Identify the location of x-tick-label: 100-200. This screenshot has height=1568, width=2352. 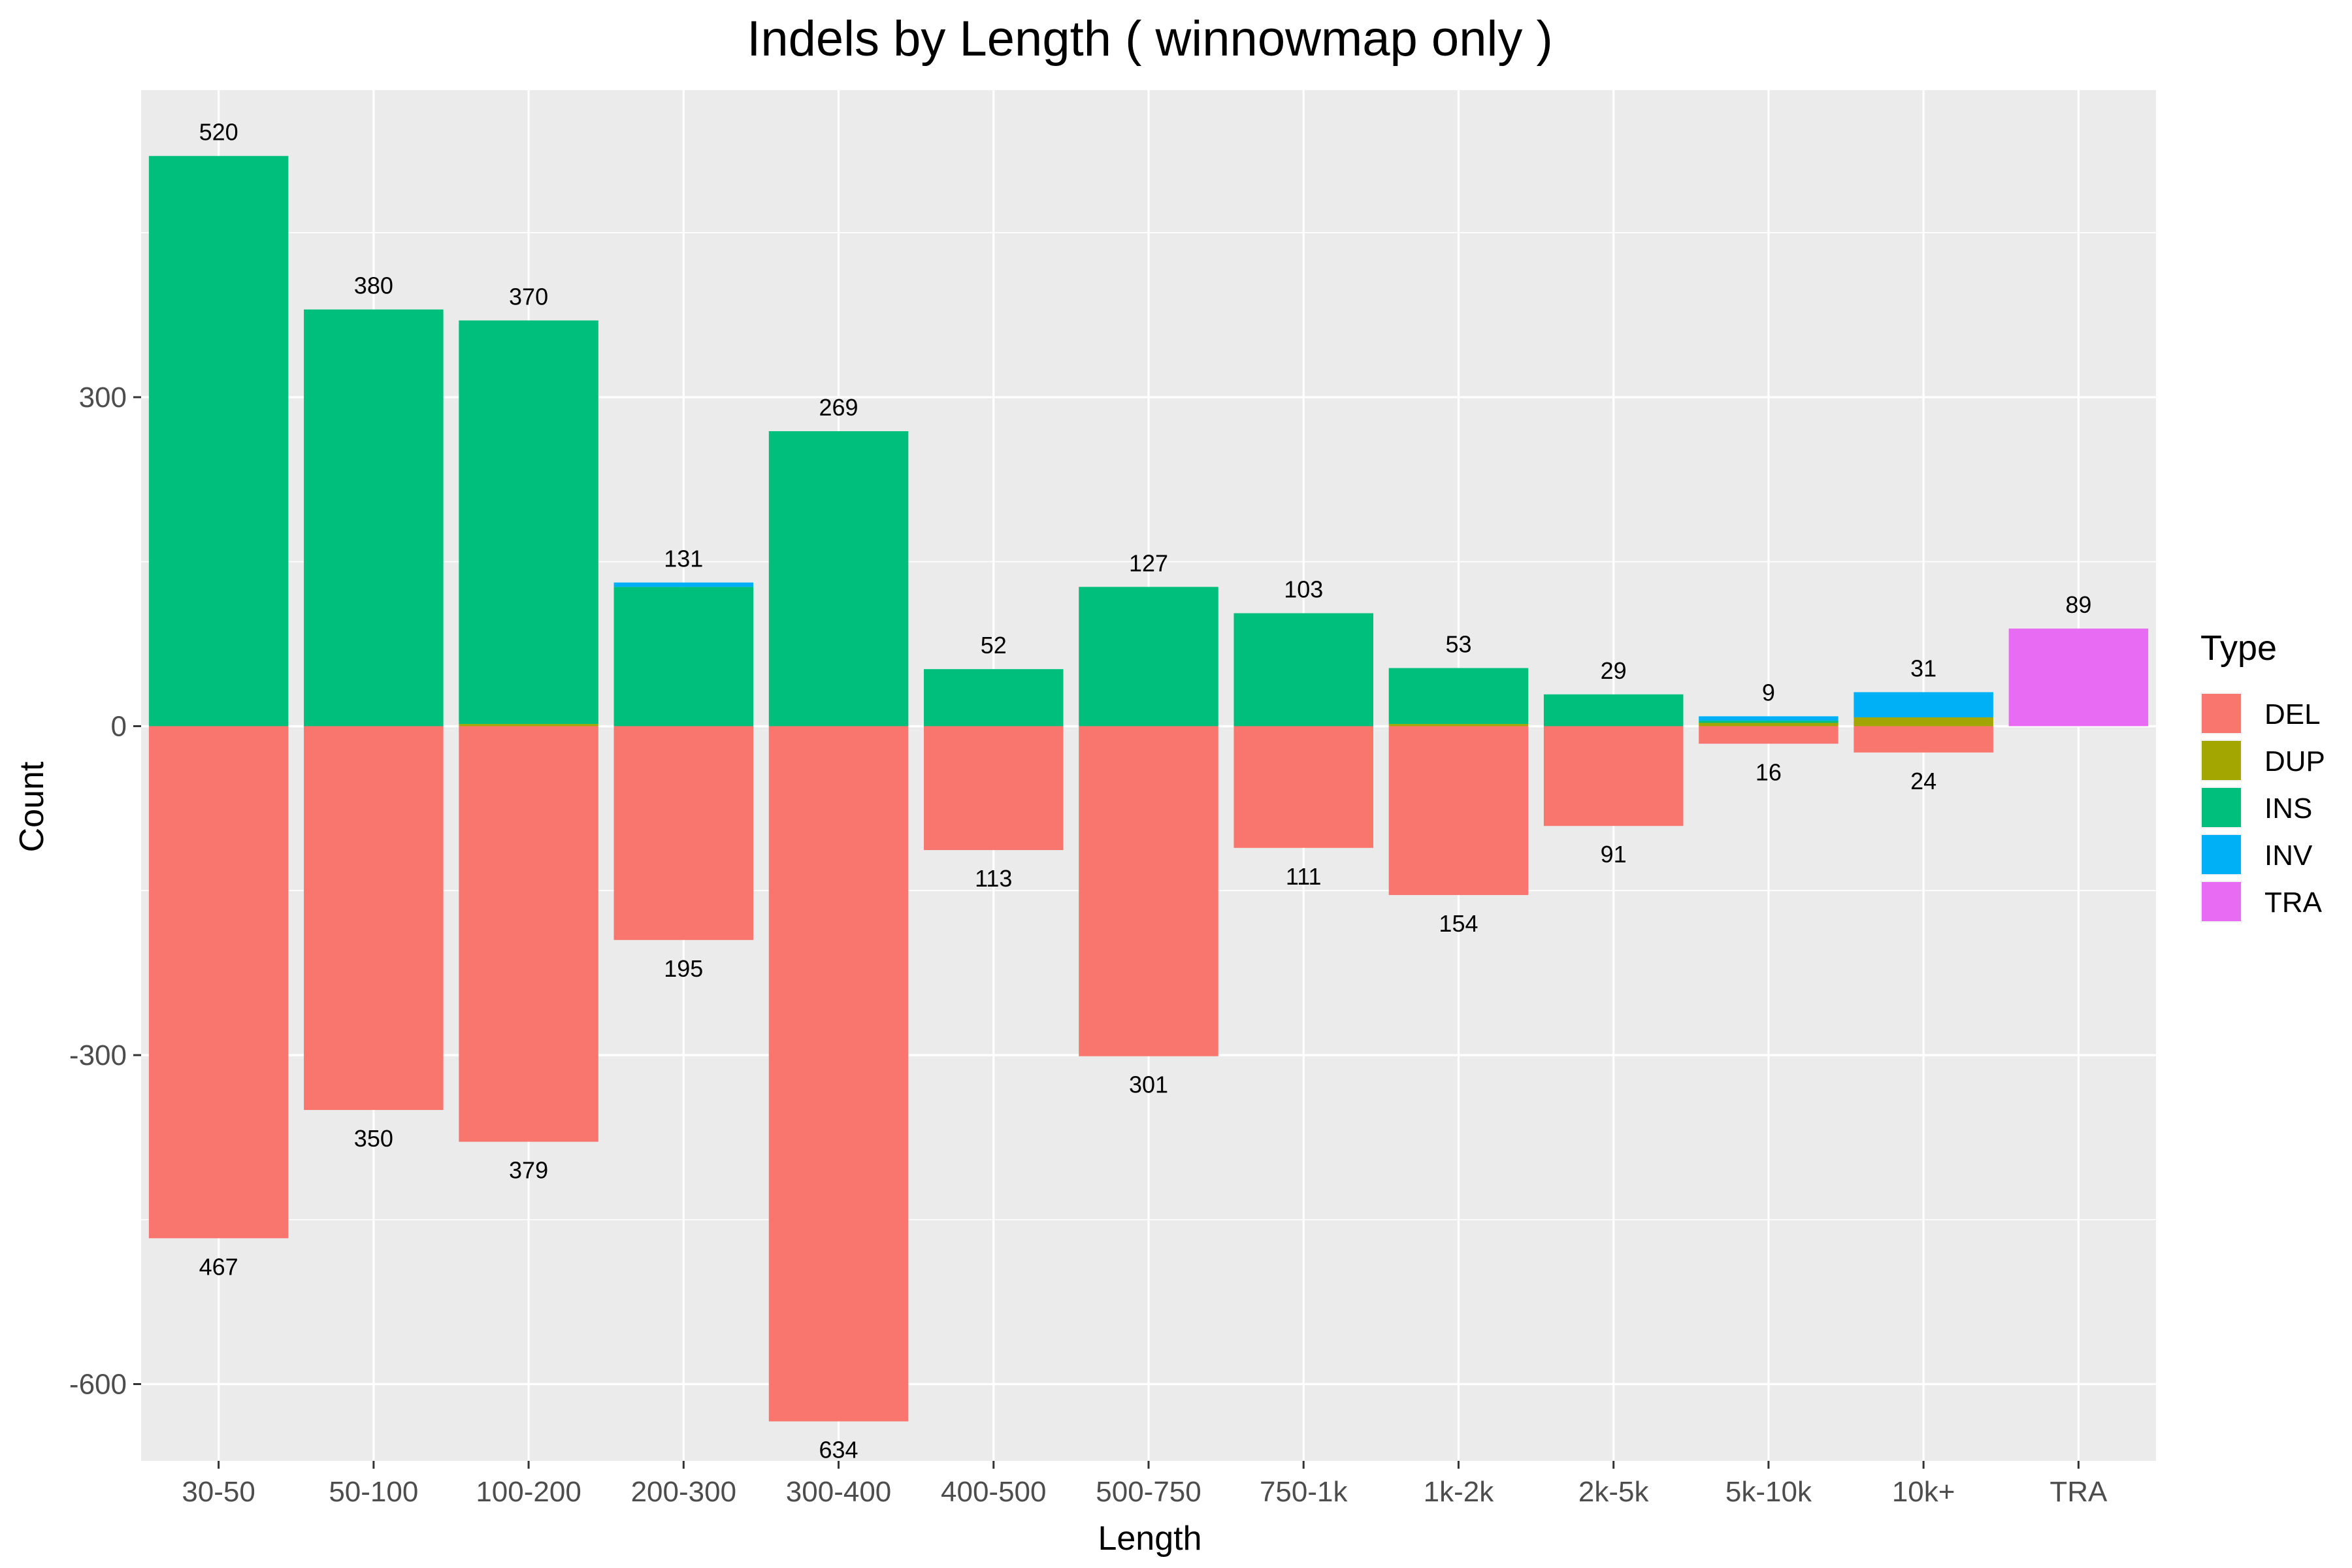
(528, 1492).